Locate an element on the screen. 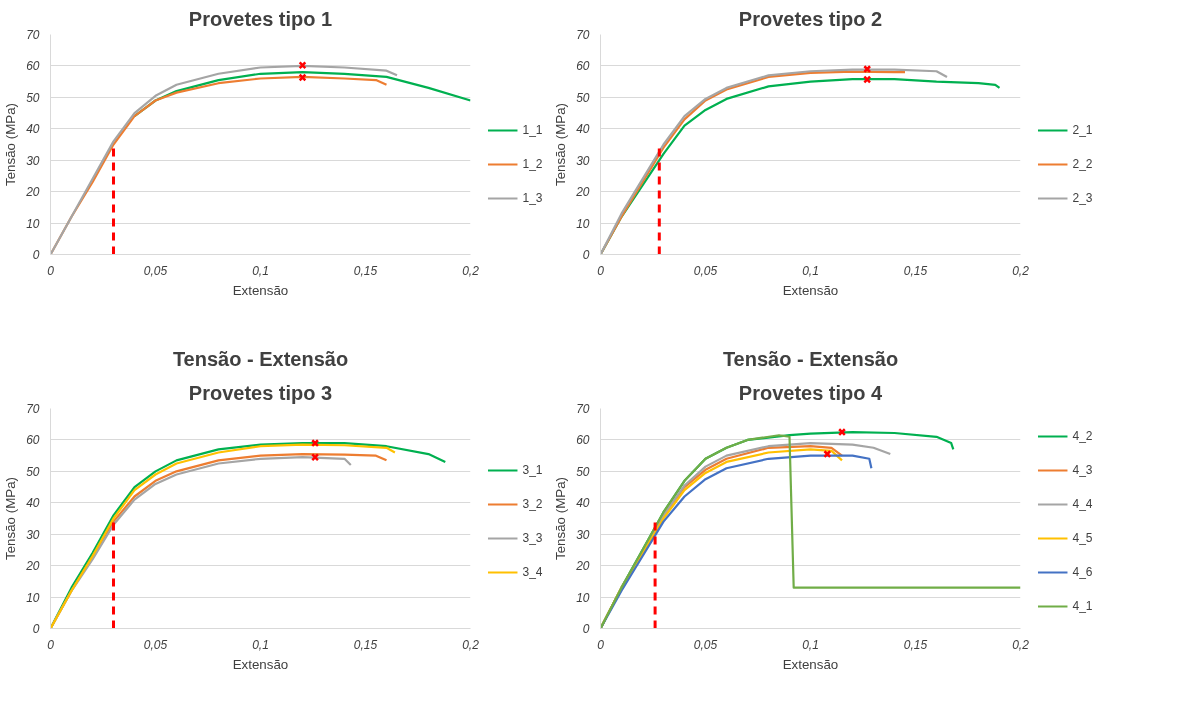 The image size is (1195, 716). legend-label: 2_1 is located at coordinates (1082, 130).